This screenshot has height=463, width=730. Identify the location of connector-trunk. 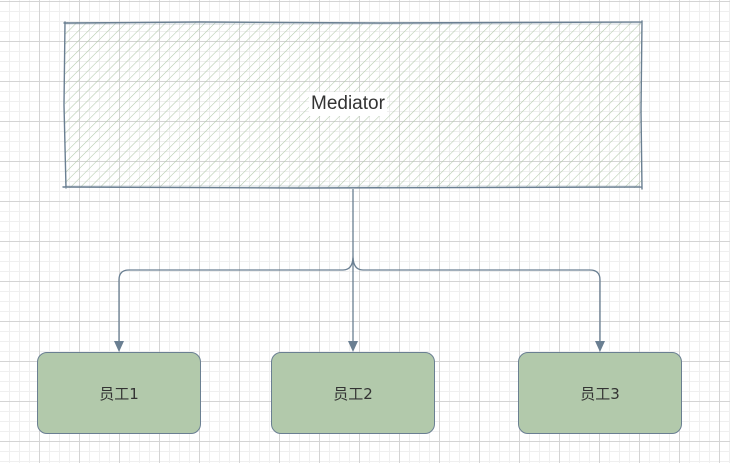
(353, 230).